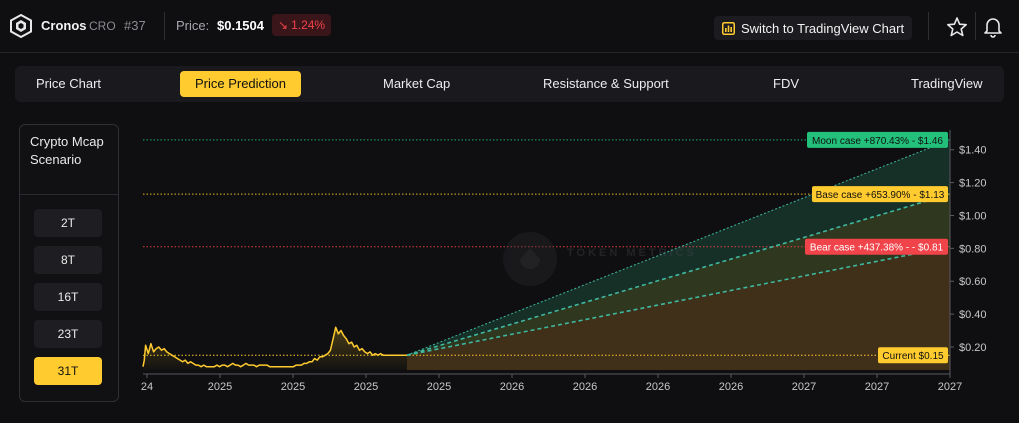 The height and width of the screenshot is (423, 1019). Describe the element at coordinates (973, 282) in the screenshot. I see `y-tick-label: $0.60` at that location.